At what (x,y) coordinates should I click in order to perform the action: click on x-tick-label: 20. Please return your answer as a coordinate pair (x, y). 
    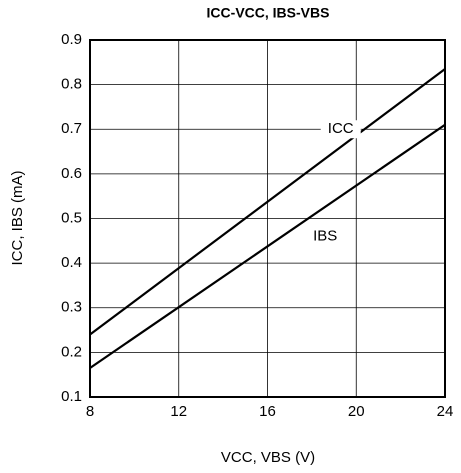
    Looking at the image, I should click on (356, 411).